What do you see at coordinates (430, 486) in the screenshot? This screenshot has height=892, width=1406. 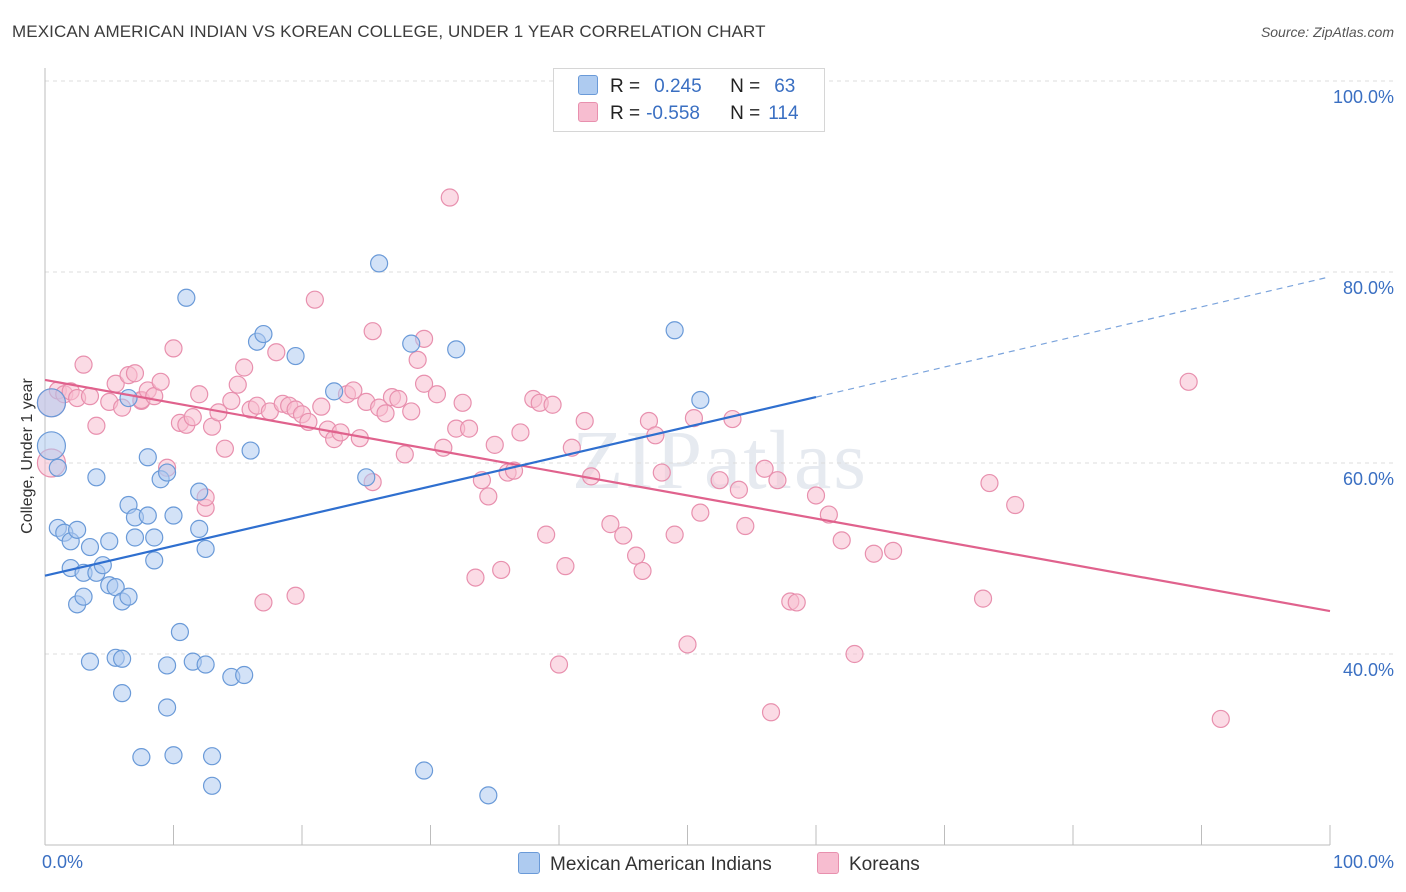 I see `mexican-american-indians-trend-line` at bounding box center [430, 486].